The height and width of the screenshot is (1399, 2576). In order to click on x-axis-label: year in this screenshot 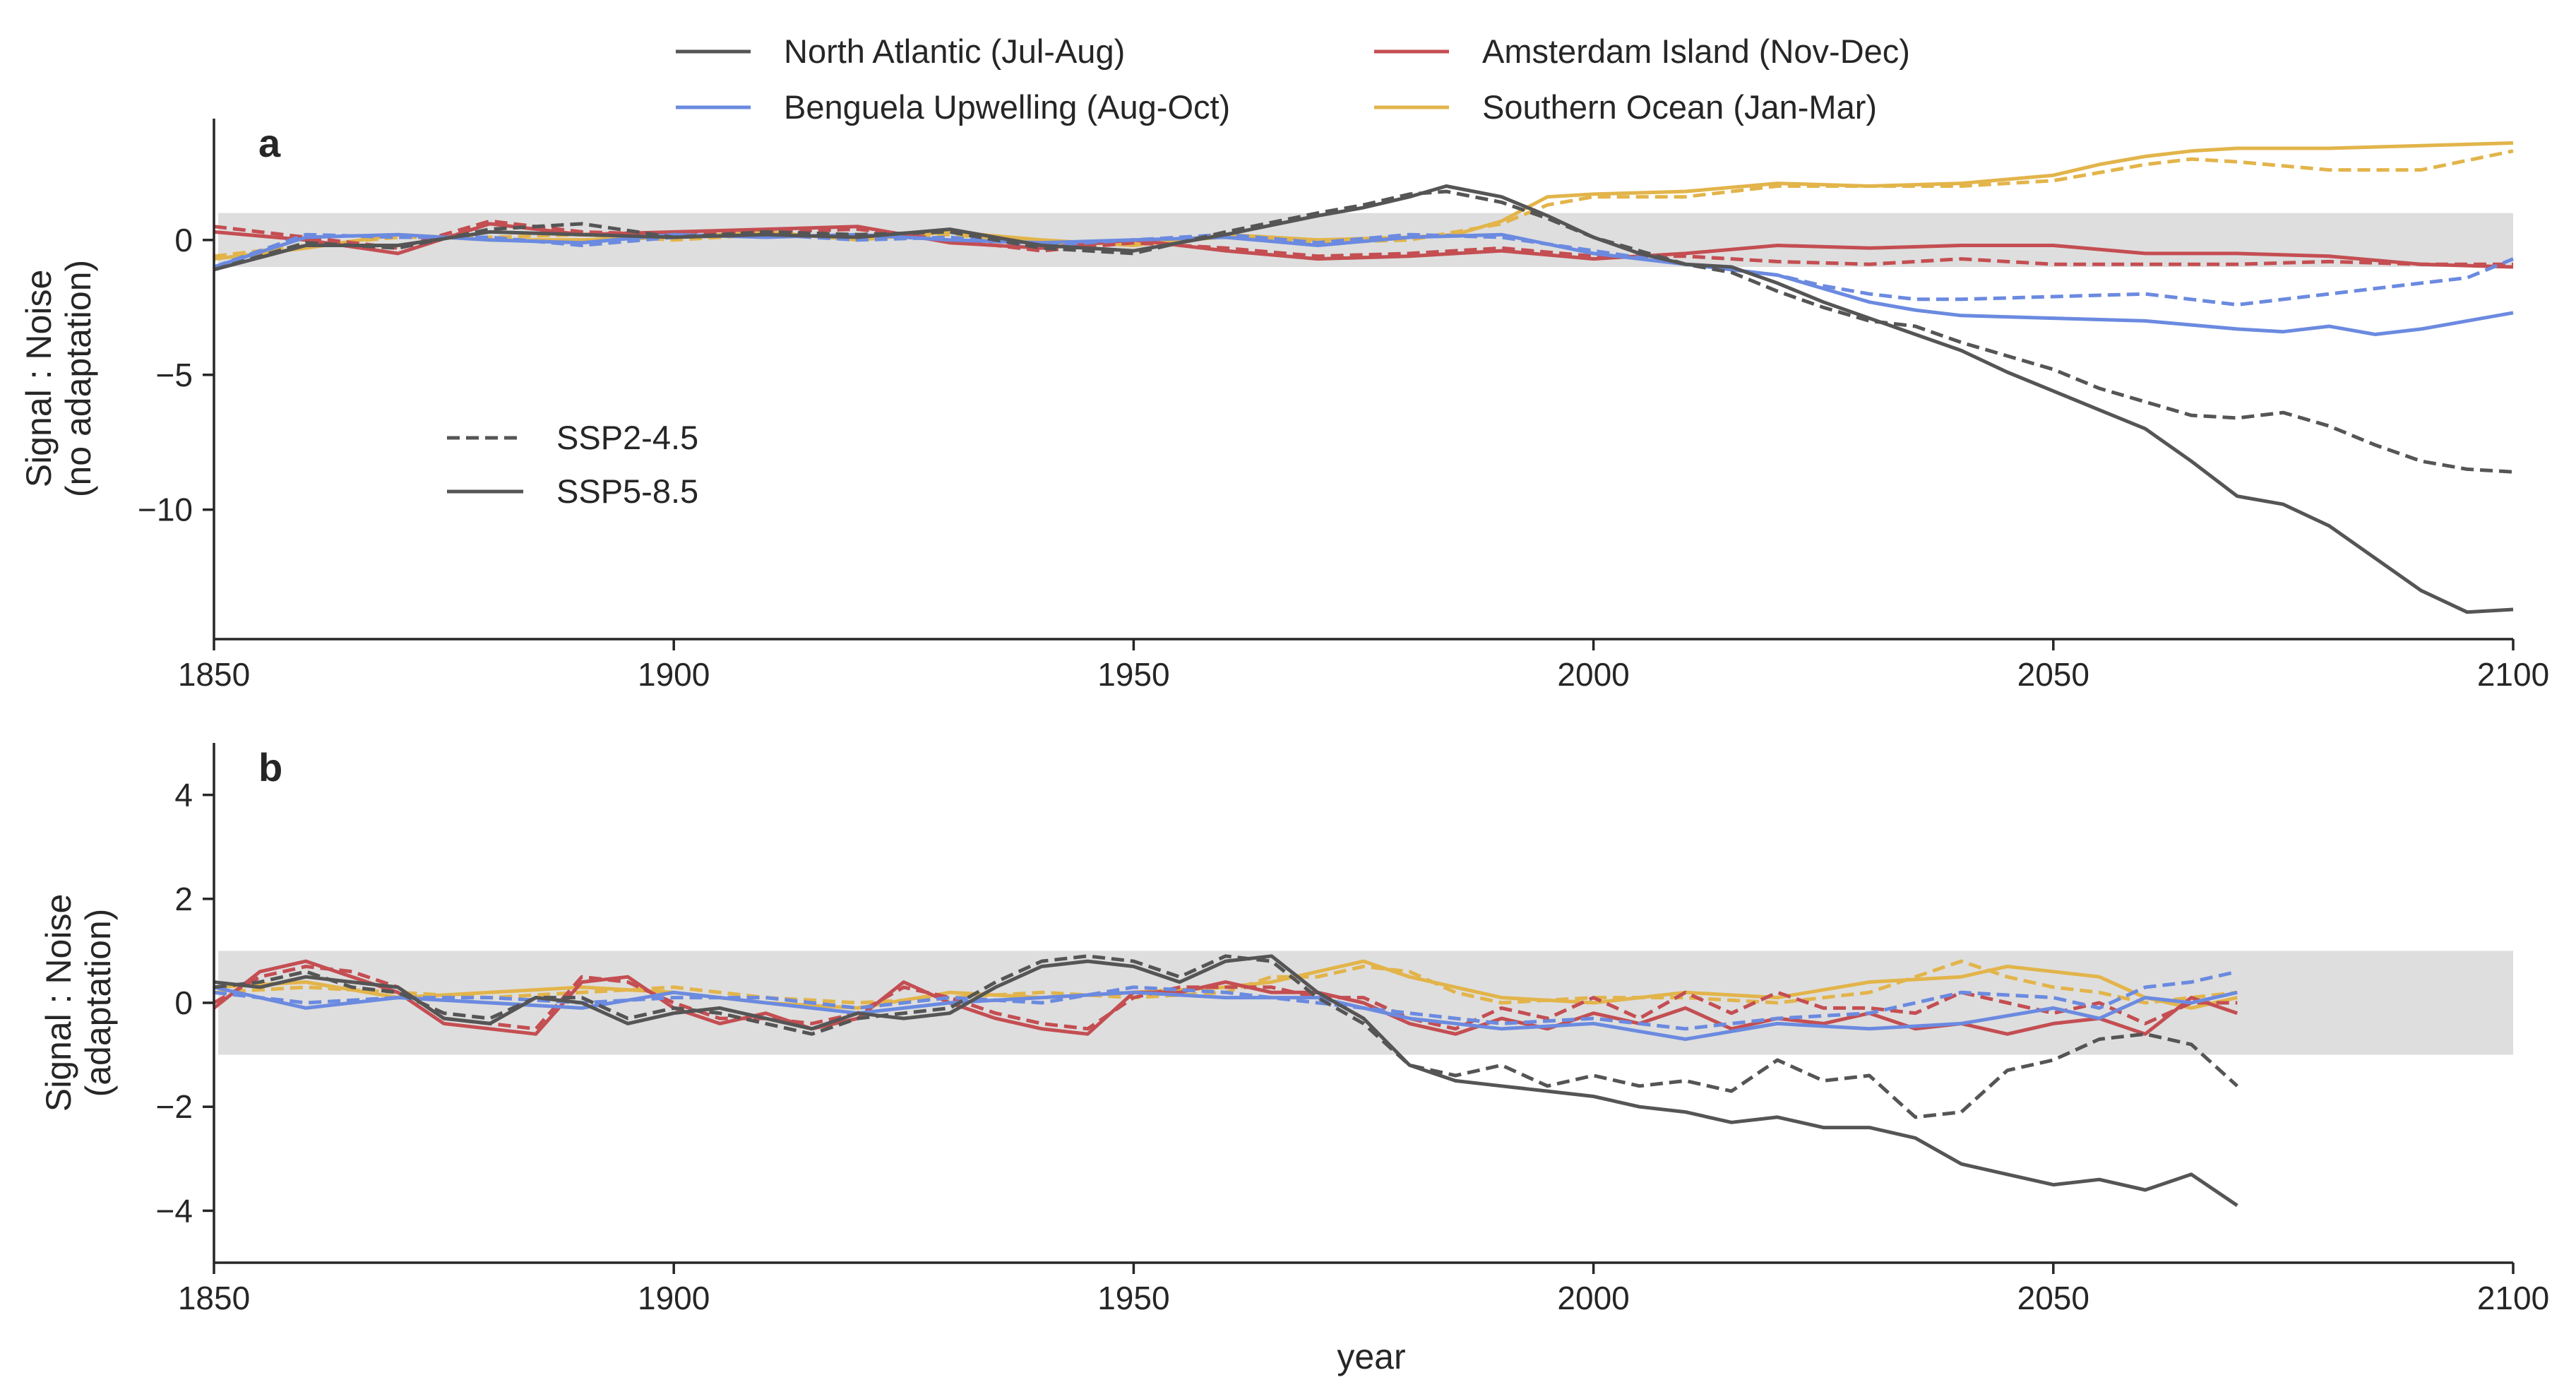, I will do `click(1371, 1356)`.